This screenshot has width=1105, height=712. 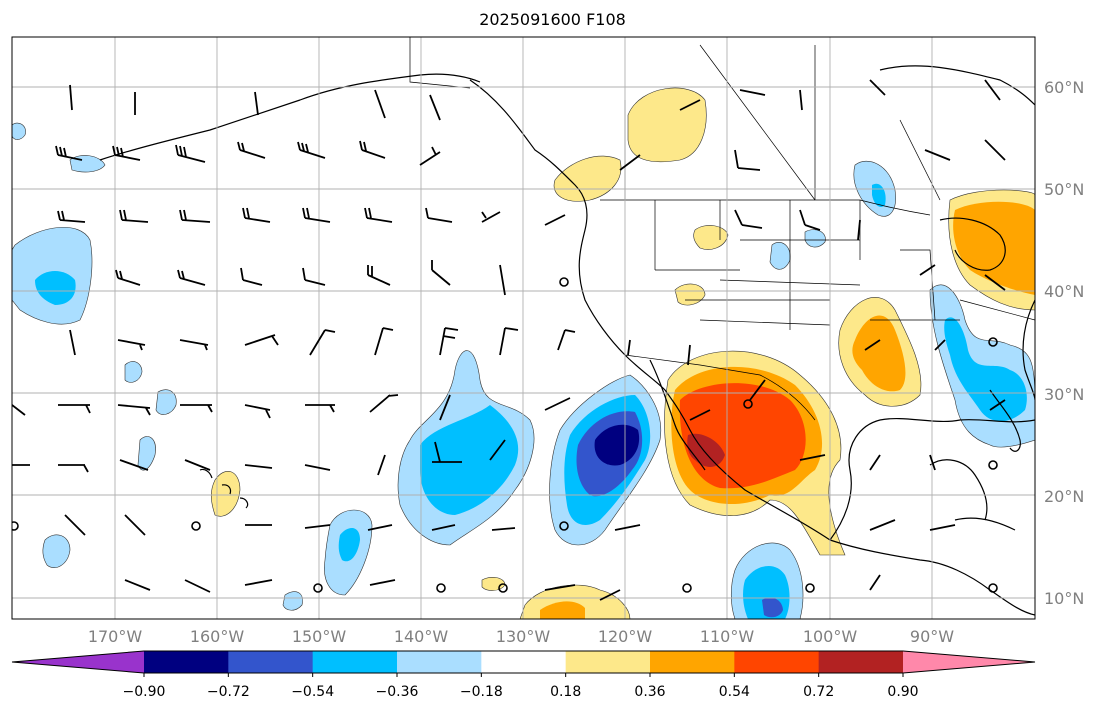 I want to click on lat-label-10n: 10°N, so click(x=1064, y=598).